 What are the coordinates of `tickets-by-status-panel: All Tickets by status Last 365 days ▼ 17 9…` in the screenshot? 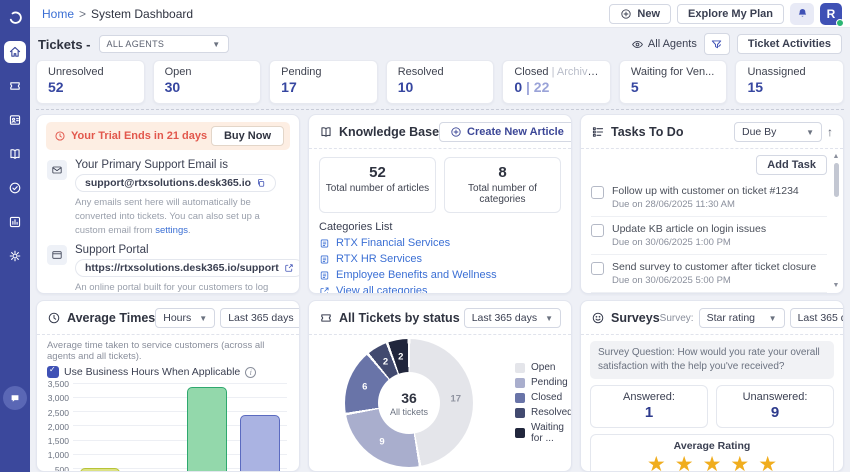 It's located at (440, 386).